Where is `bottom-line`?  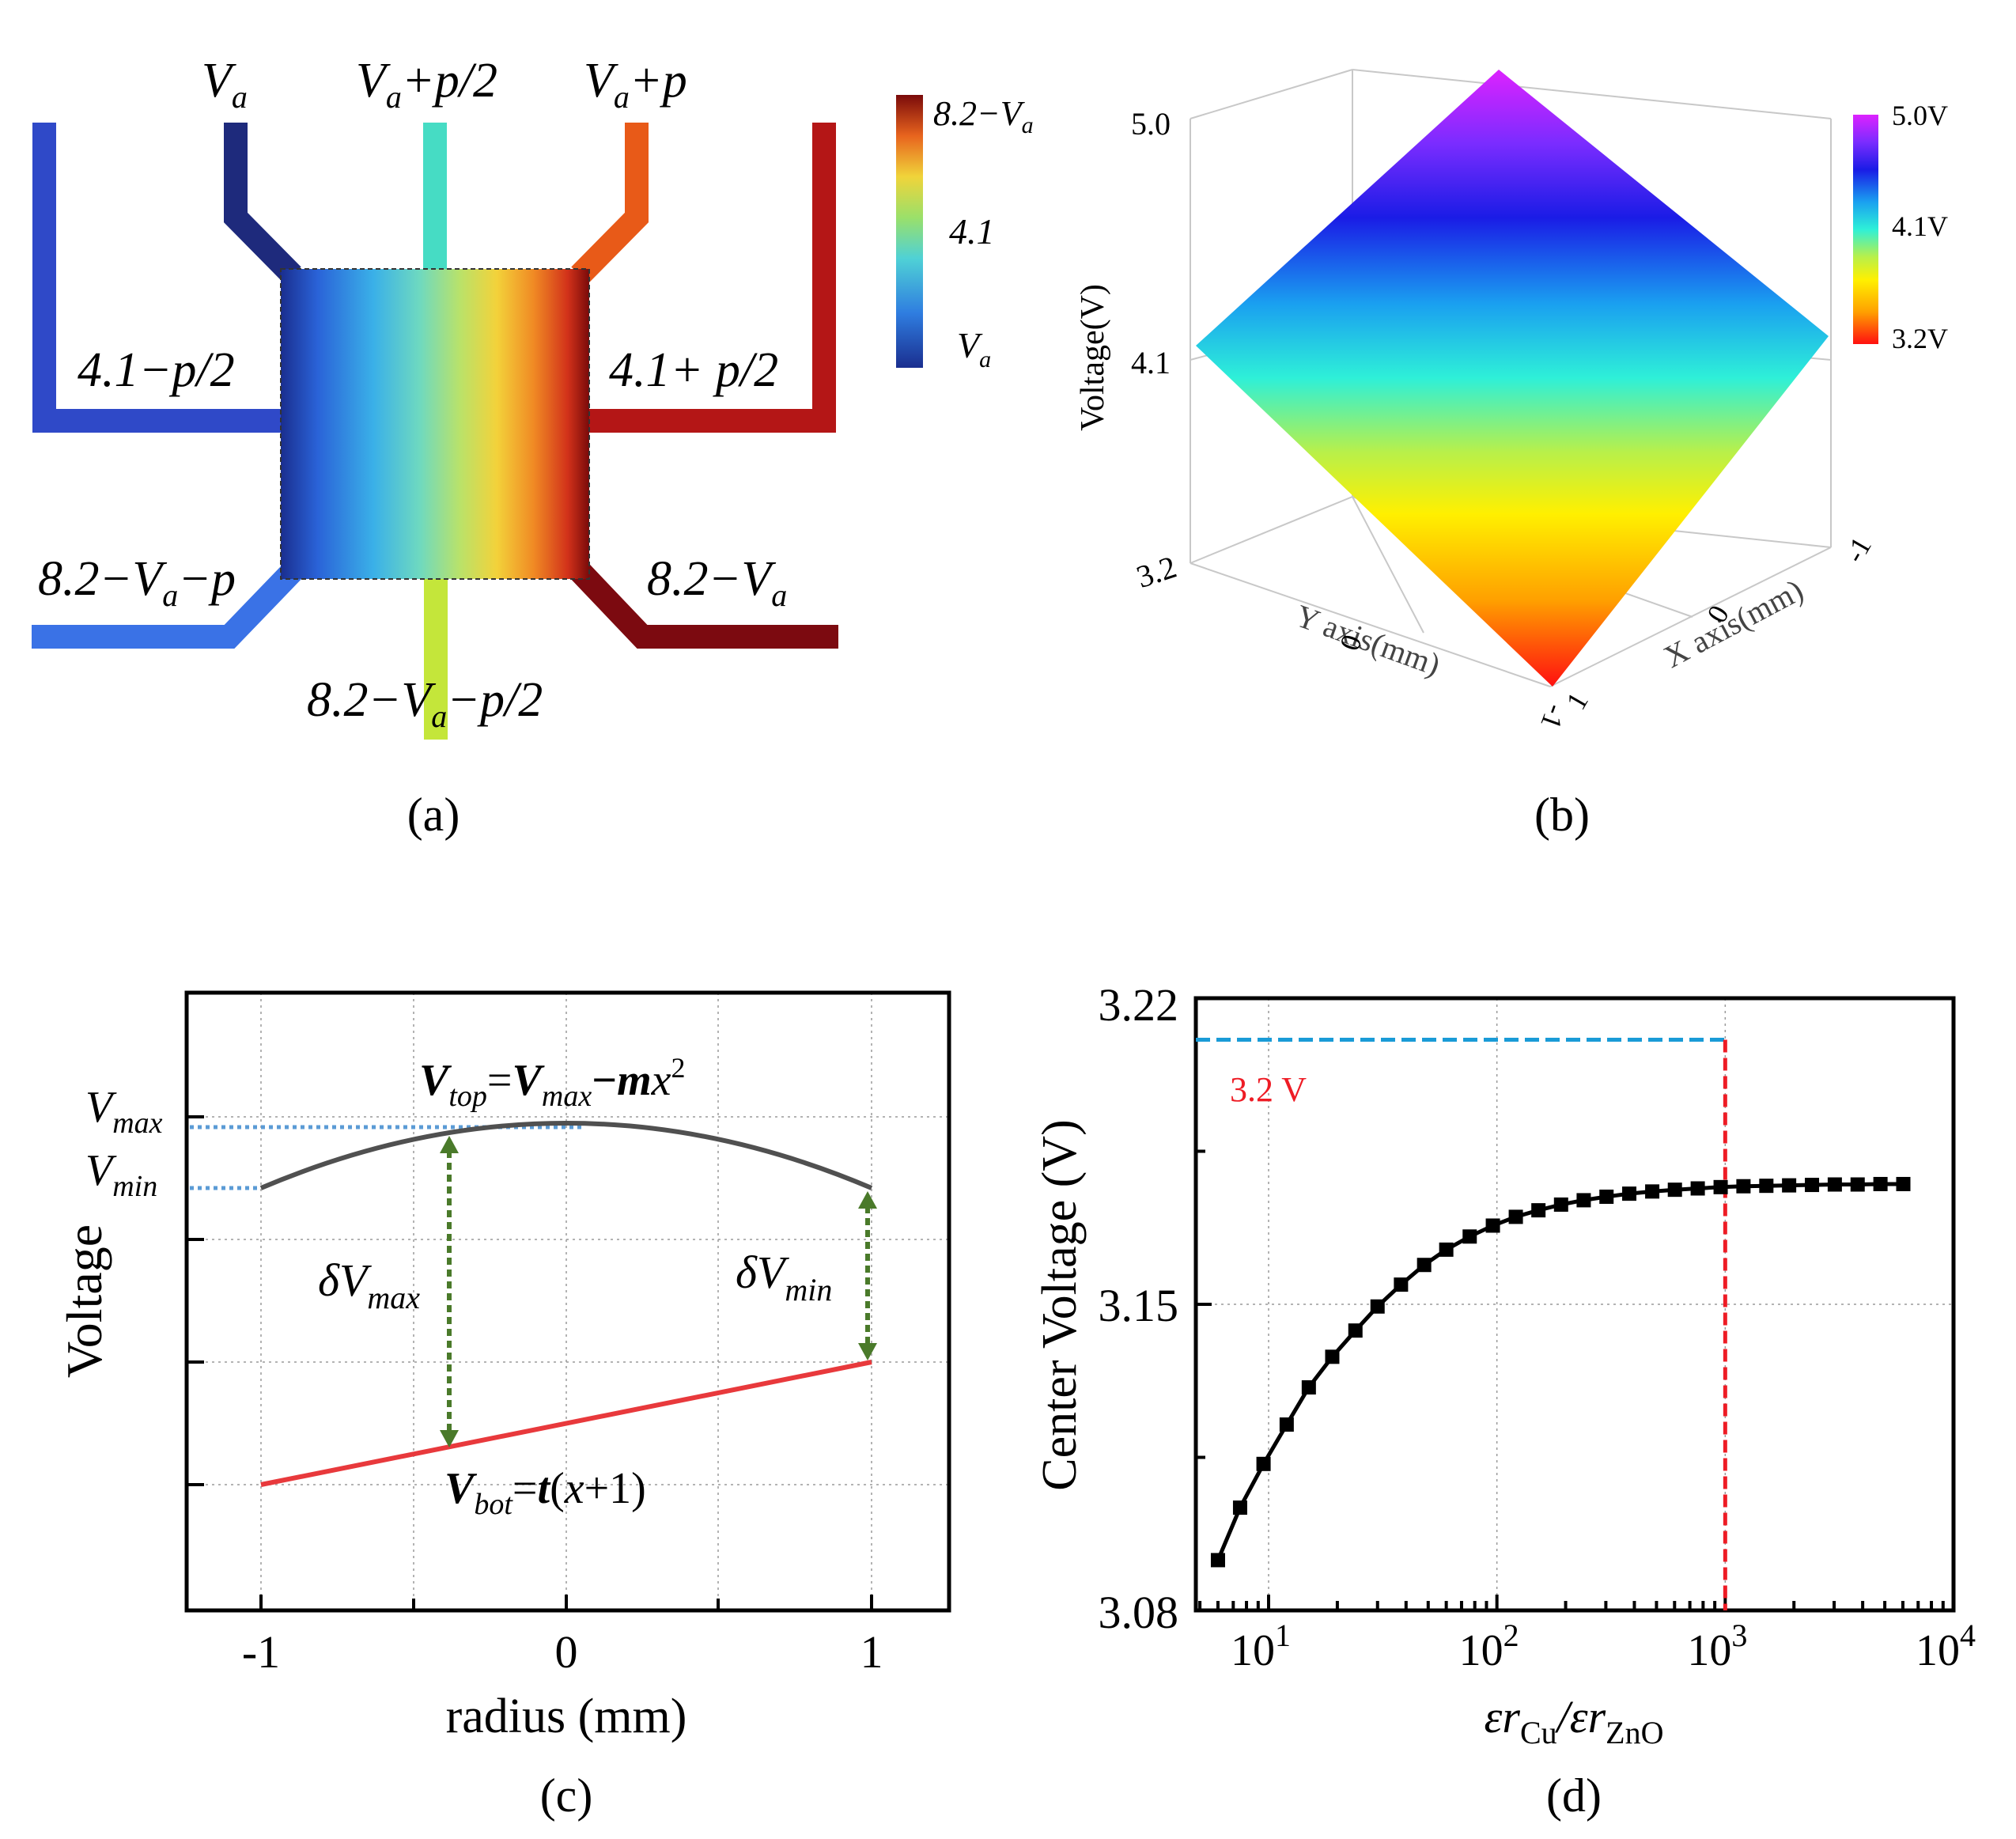 bottom-line is located at coordinates (566, 1423).